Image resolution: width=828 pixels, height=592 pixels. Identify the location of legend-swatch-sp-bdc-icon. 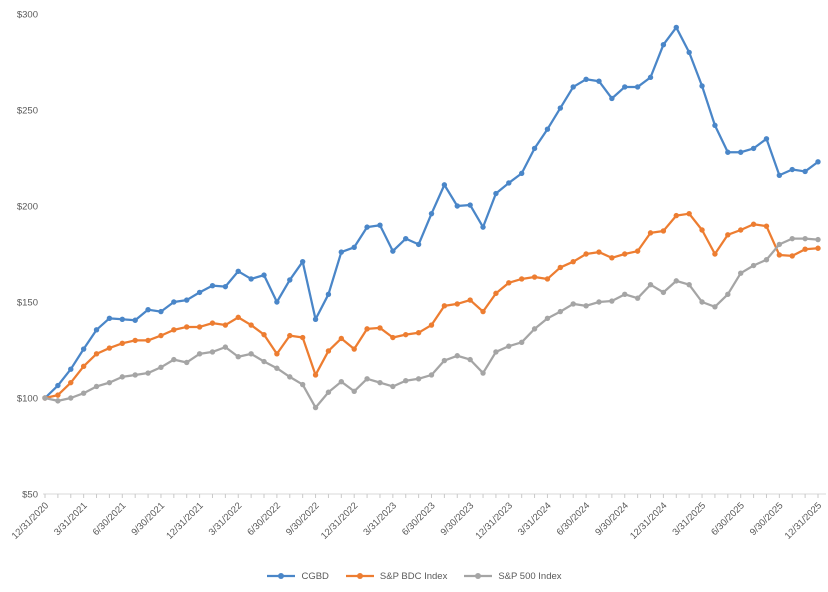
(359, 576).